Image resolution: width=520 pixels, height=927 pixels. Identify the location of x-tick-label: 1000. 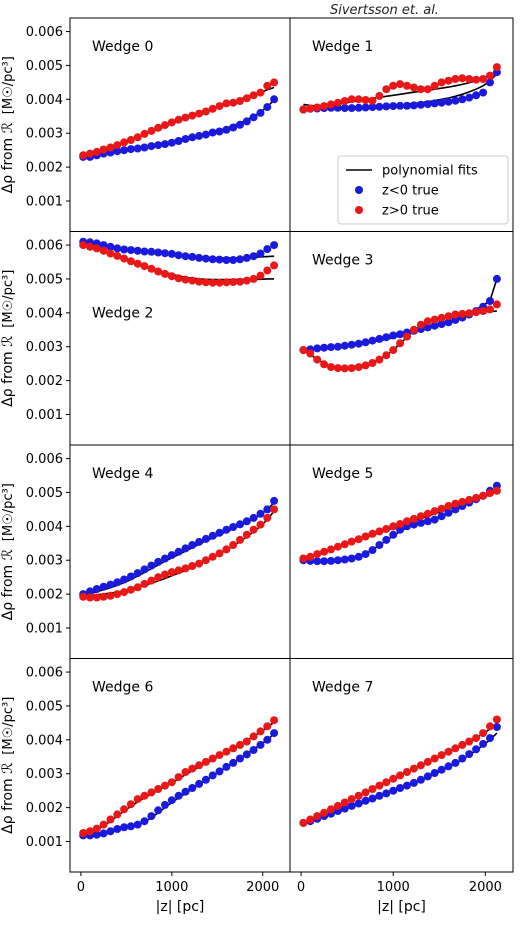
(393, 887).